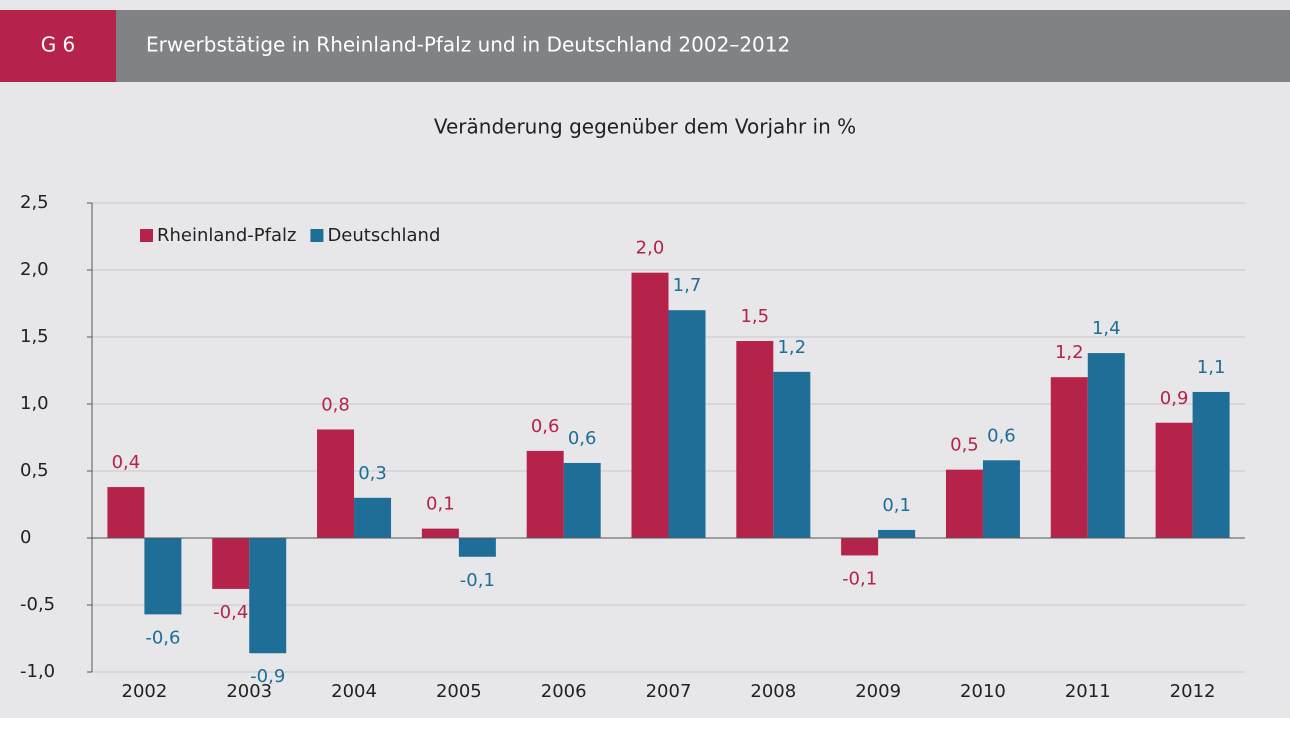  I want to click on y-tick-label: 1,0, so click(34, 403).